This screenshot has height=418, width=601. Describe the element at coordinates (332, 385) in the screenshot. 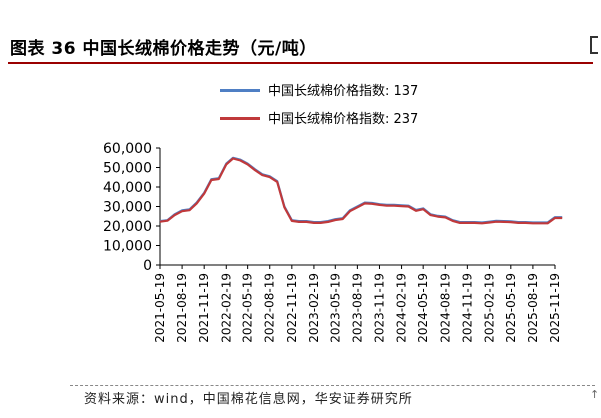

I see `footer-divider` at that location.